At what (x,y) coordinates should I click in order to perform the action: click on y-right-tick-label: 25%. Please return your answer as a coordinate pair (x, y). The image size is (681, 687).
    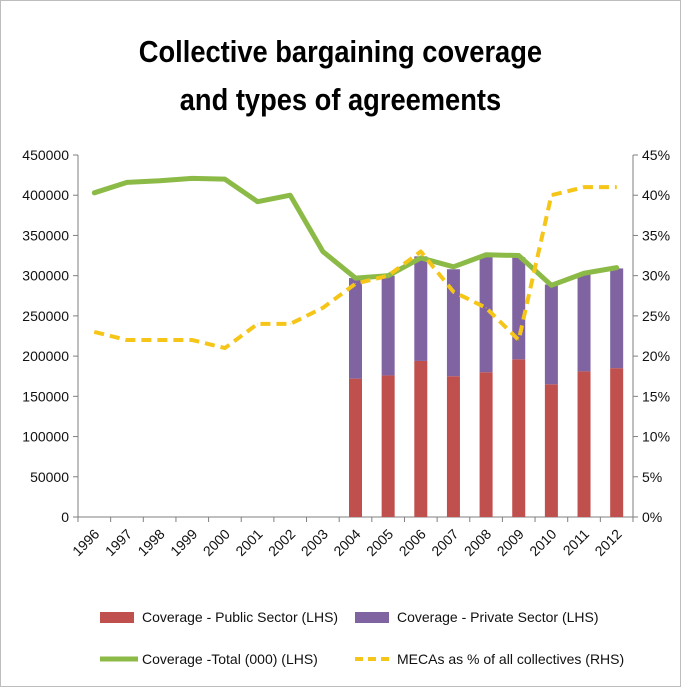
    Looking at the image, I should click on (656, 316).